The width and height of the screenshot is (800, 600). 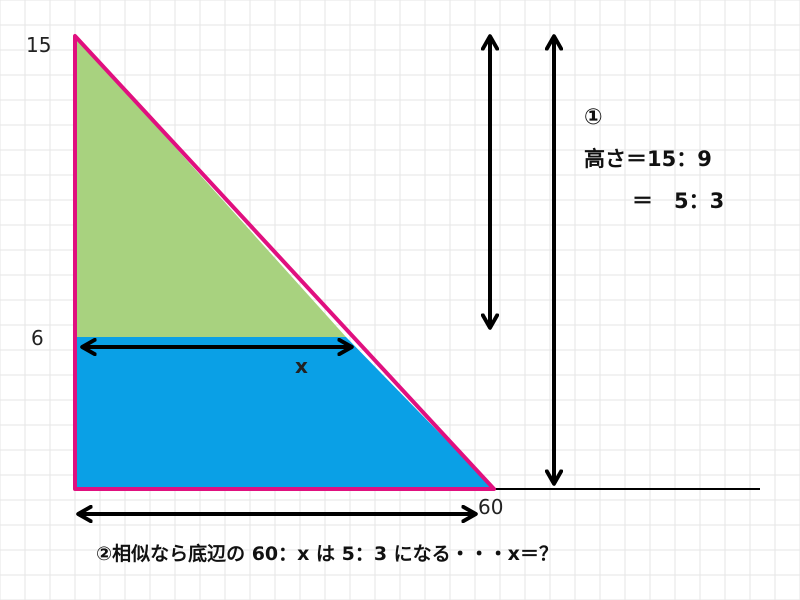 I want to click on label-6: 6, so click(x=37, y=338).